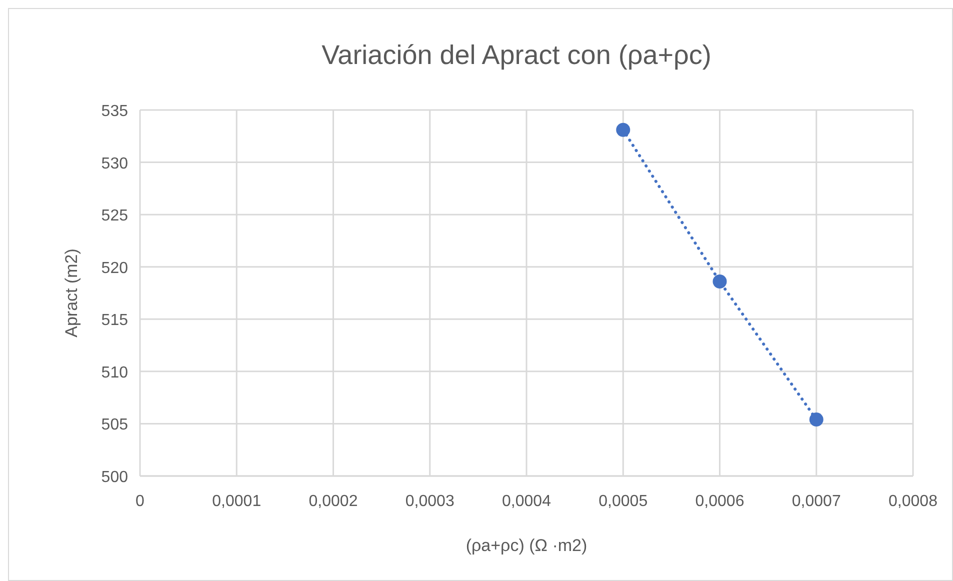  What do you see at coordinates (114, 477) in the screenshot?
I see `y-tick-label: 500` at bounding box center [114, 477].